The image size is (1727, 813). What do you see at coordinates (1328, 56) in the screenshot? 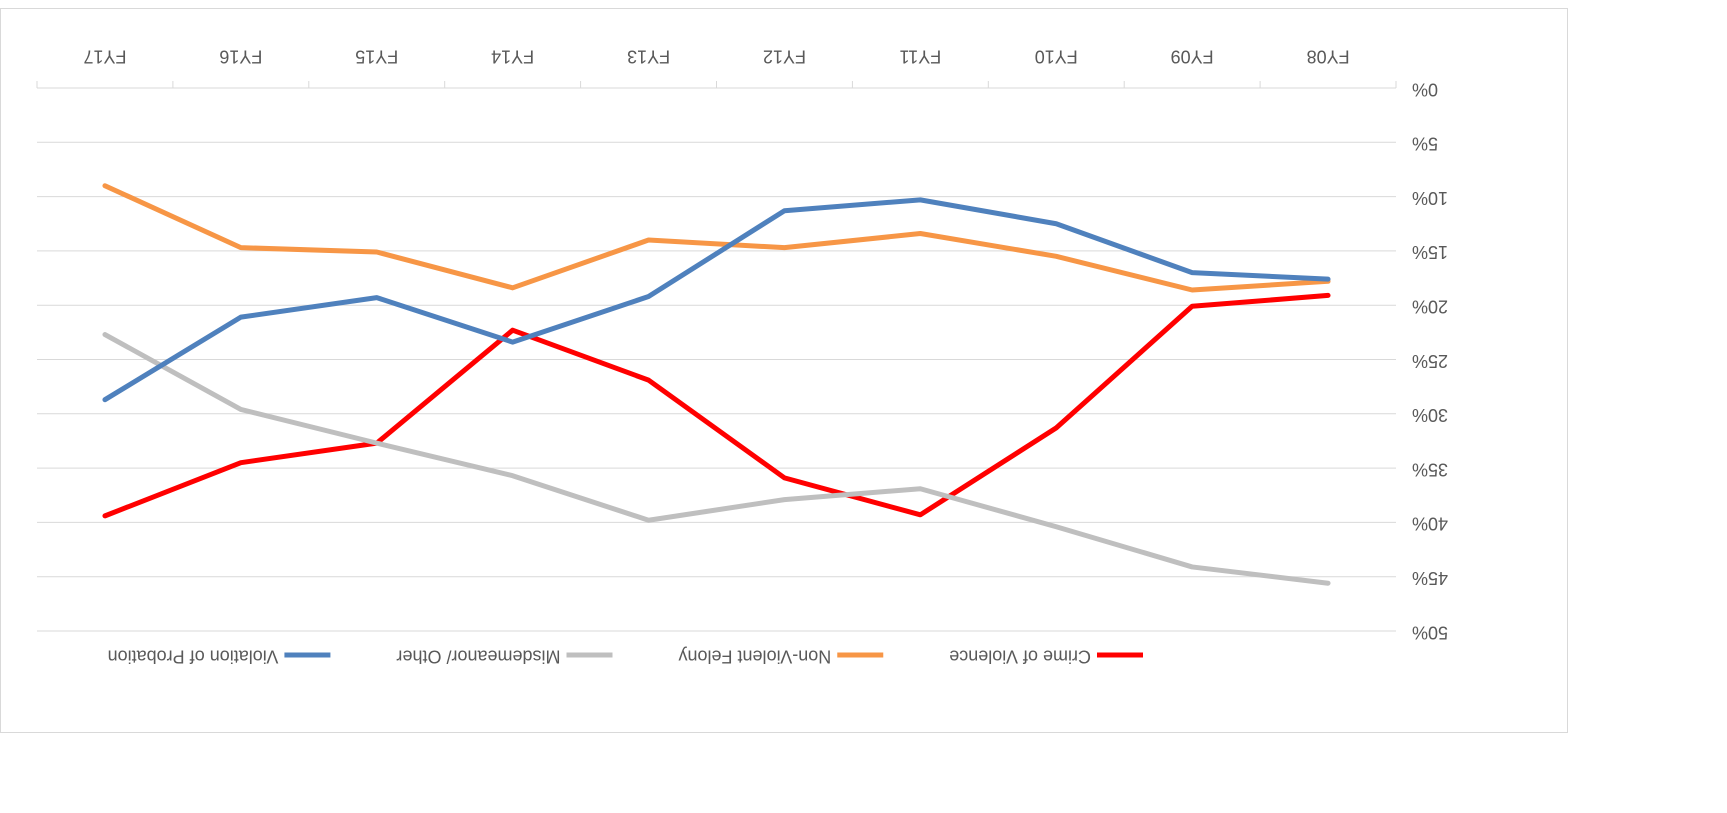
I see `x-tick-label: FY08` at bounding box center [1328, 56].